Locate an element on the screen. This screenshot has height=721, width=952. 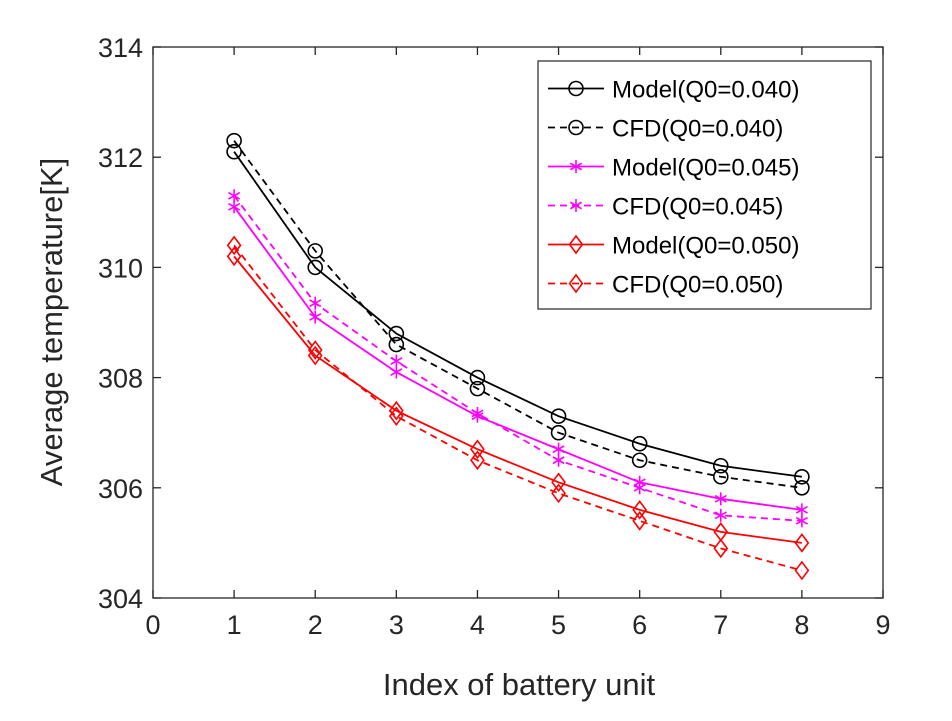
x-tick-label: 4 is located at coordinates (477, 625).